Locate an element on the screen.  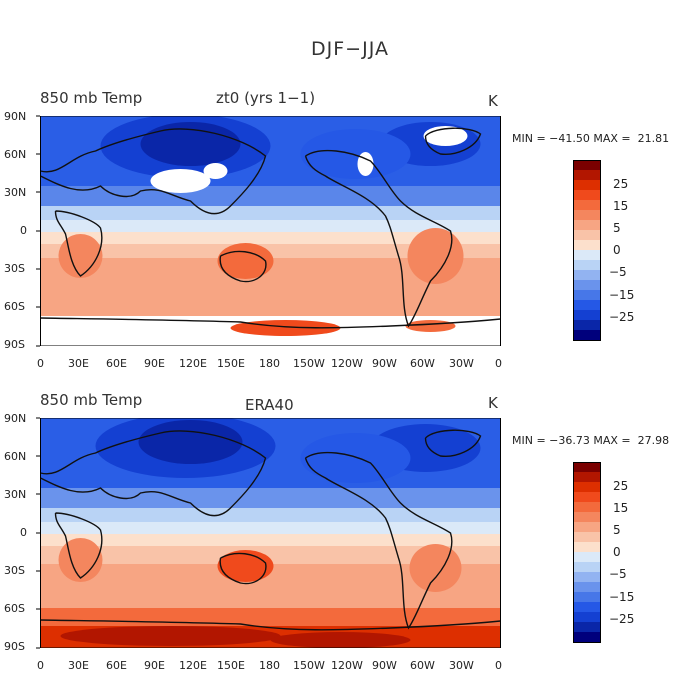
panel-2-colorbar-label: −15 is located at coordinates (622, 597).